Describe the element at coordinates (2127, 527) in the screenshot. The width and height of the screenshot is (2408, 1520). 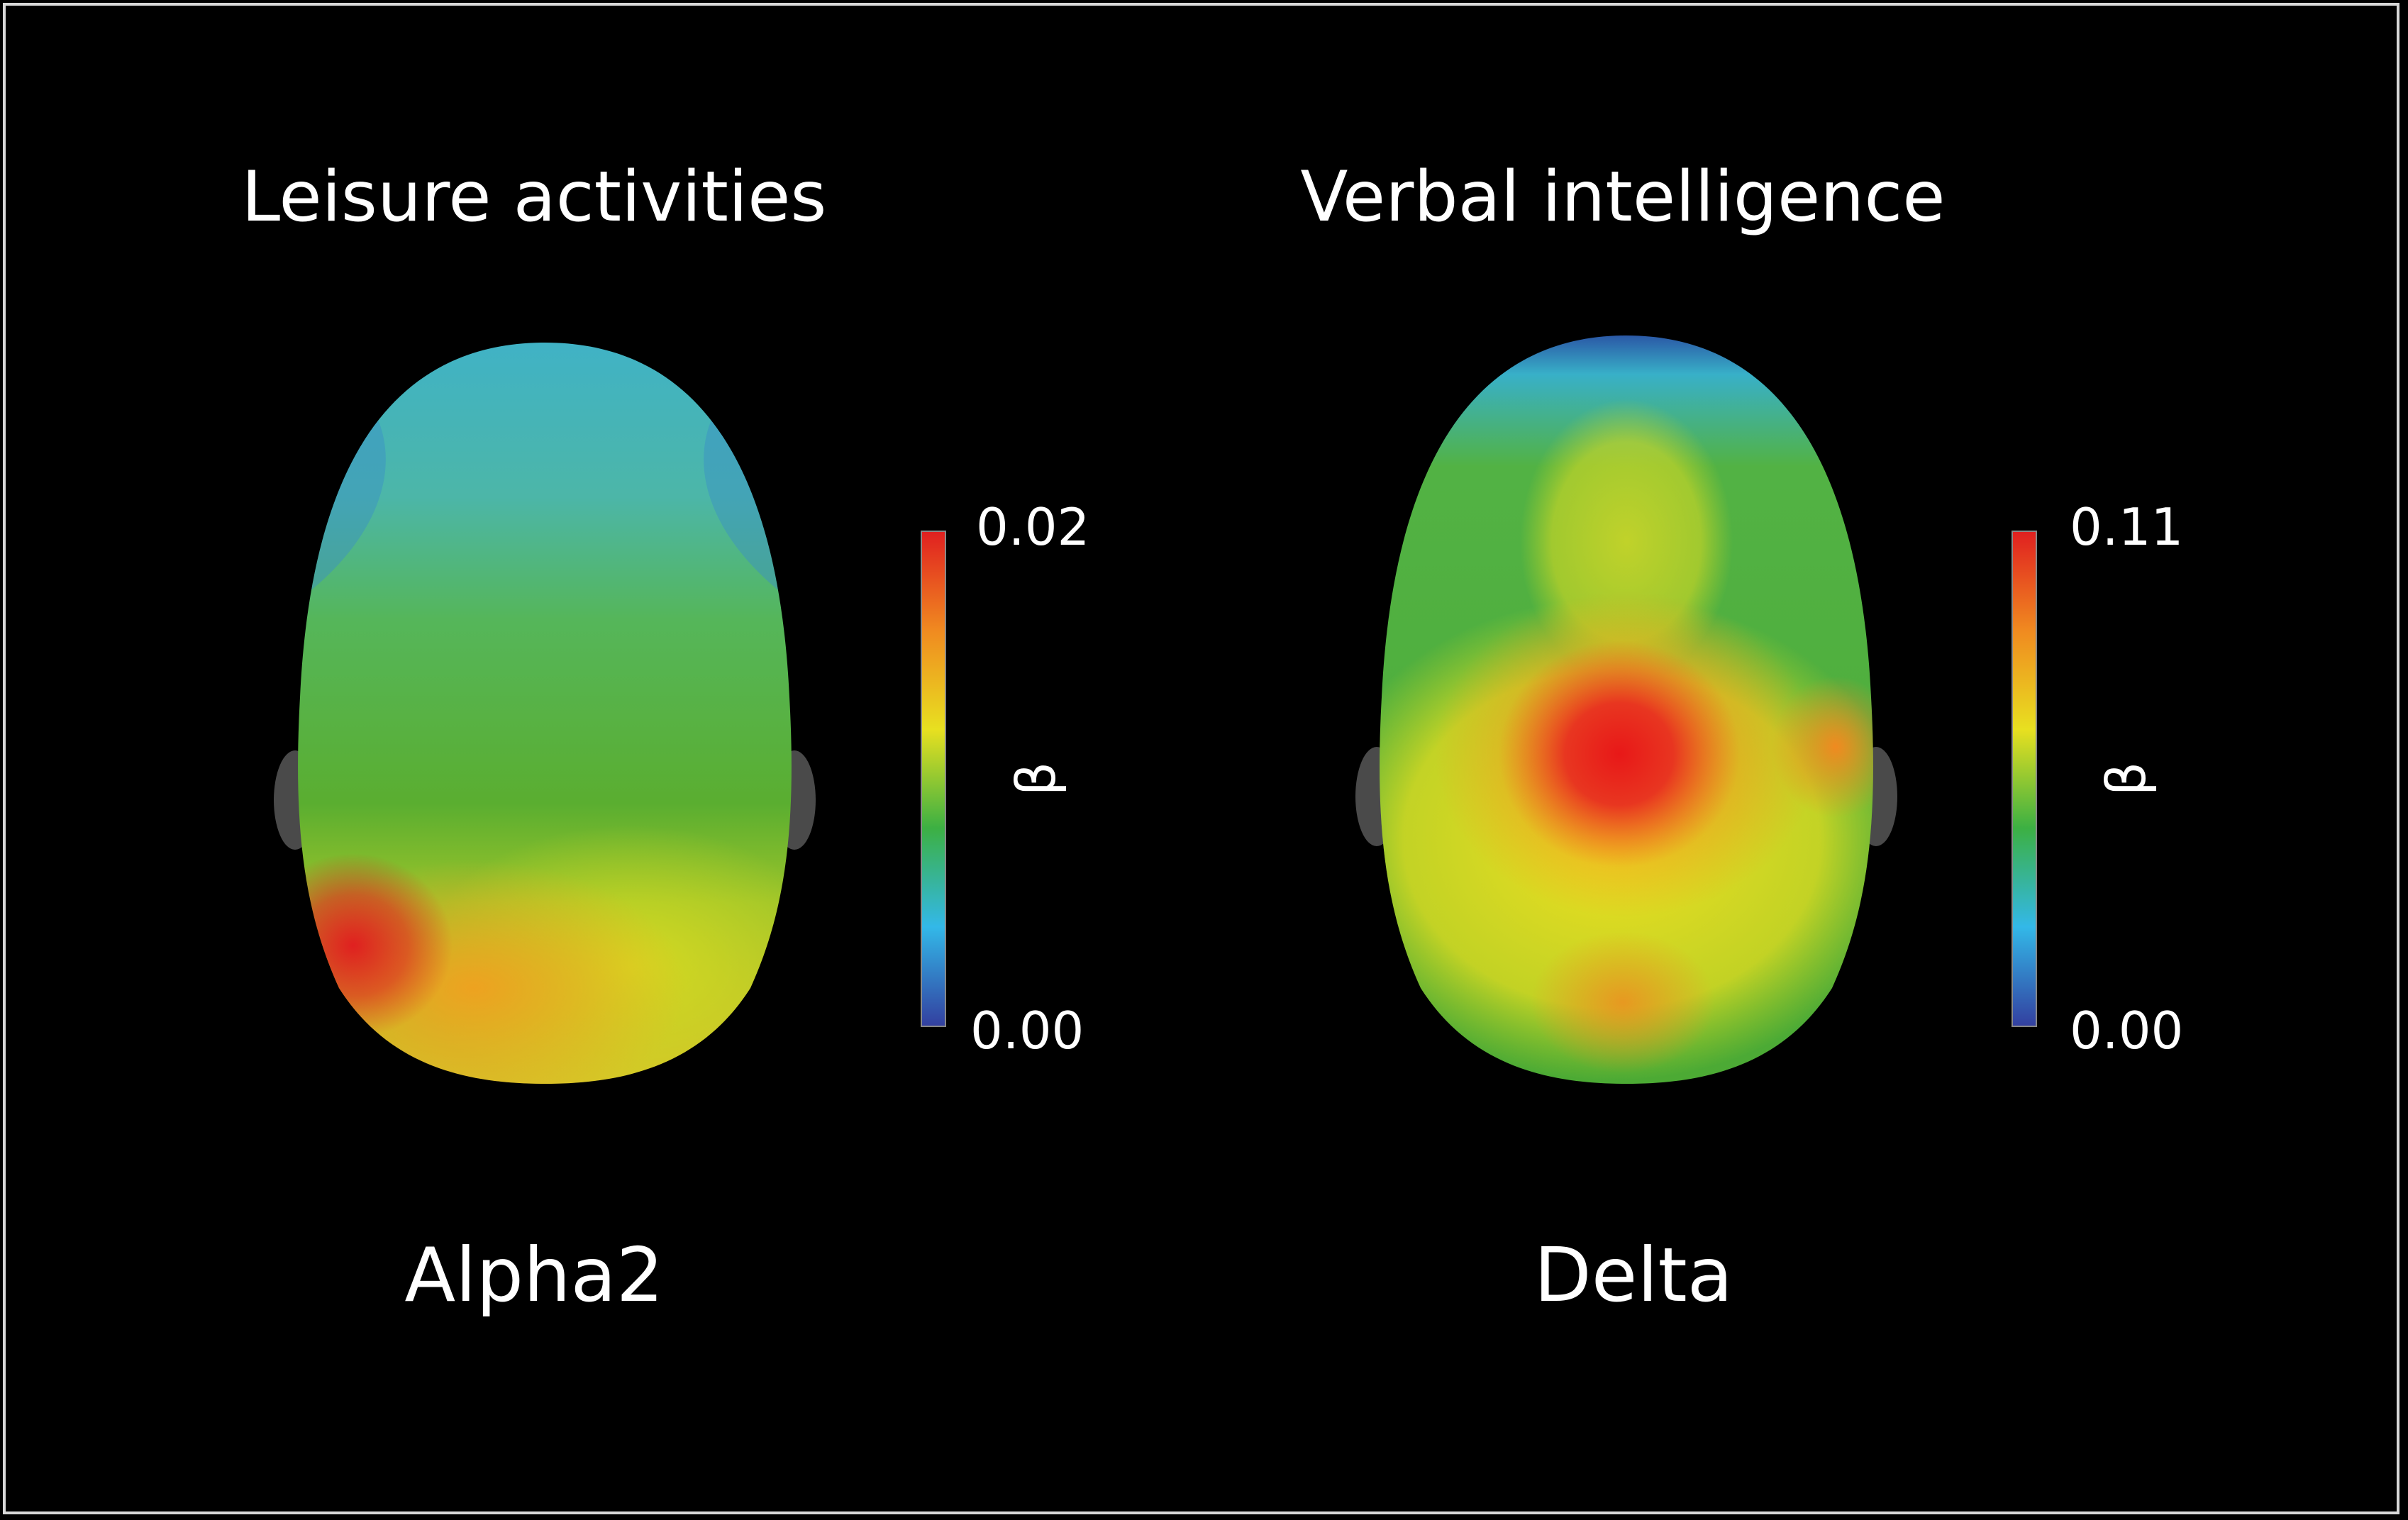
I see `colorbar-max-label-right: 0.11` at that location.